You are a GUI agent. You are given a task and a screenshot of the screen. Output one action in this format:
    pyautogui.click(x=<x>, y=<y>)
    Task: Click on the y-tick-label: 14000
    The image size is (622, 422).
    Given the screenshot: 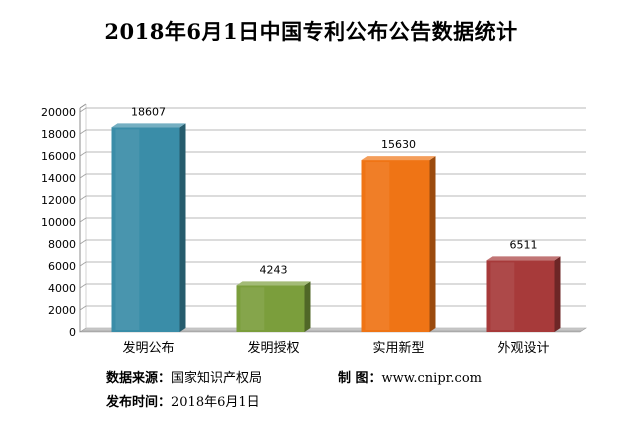 What is the action you would take?
    pyautogui.click(x=58, y=178)
    